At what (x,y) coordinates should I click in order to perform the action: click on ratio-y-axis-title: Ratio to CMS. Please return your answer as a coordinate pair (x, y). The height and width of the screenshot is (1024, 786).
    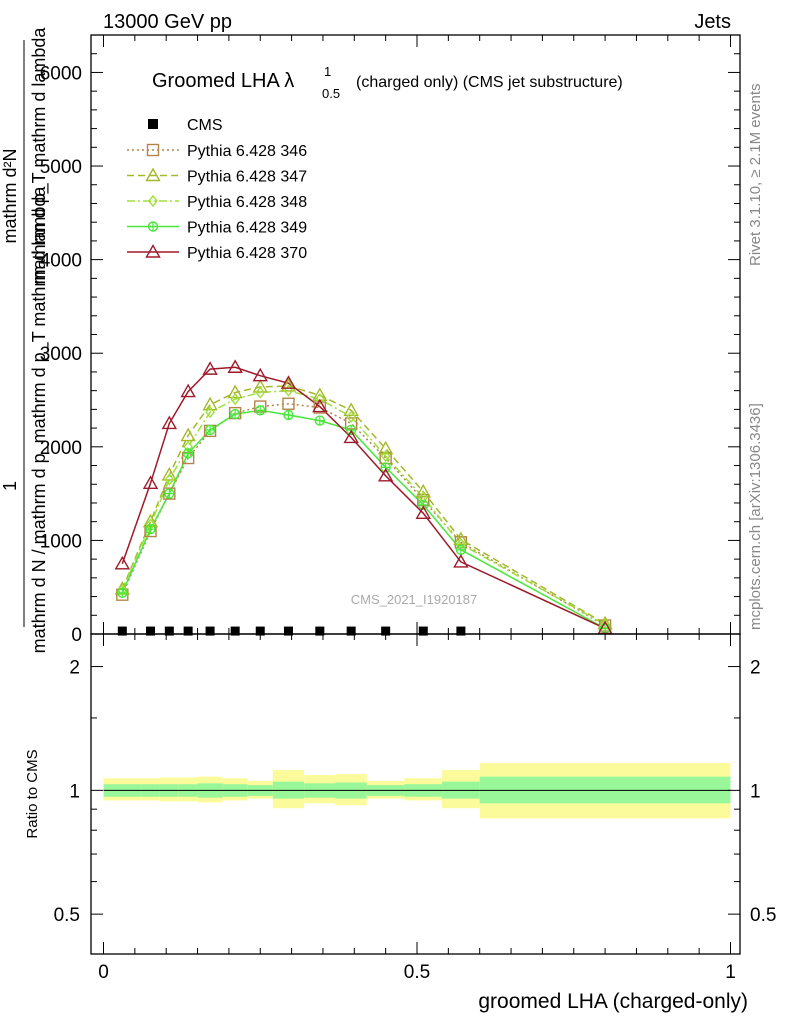
    Looking at the image, I should click on (32, 793).